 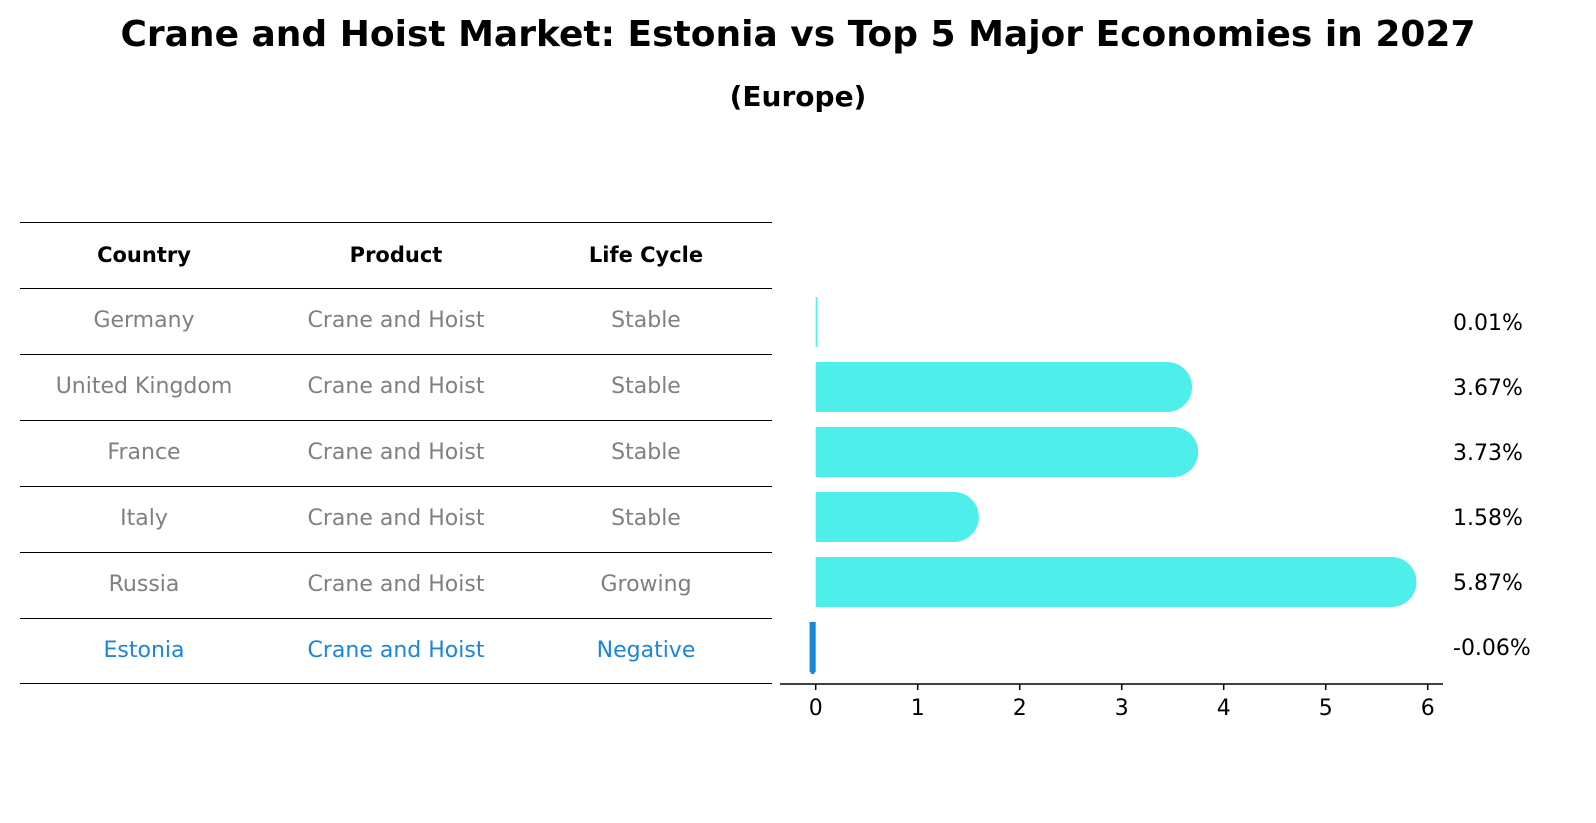 I want to click on table-row: Russia Crane and Hoist Growing, so click(x=396, y=585).